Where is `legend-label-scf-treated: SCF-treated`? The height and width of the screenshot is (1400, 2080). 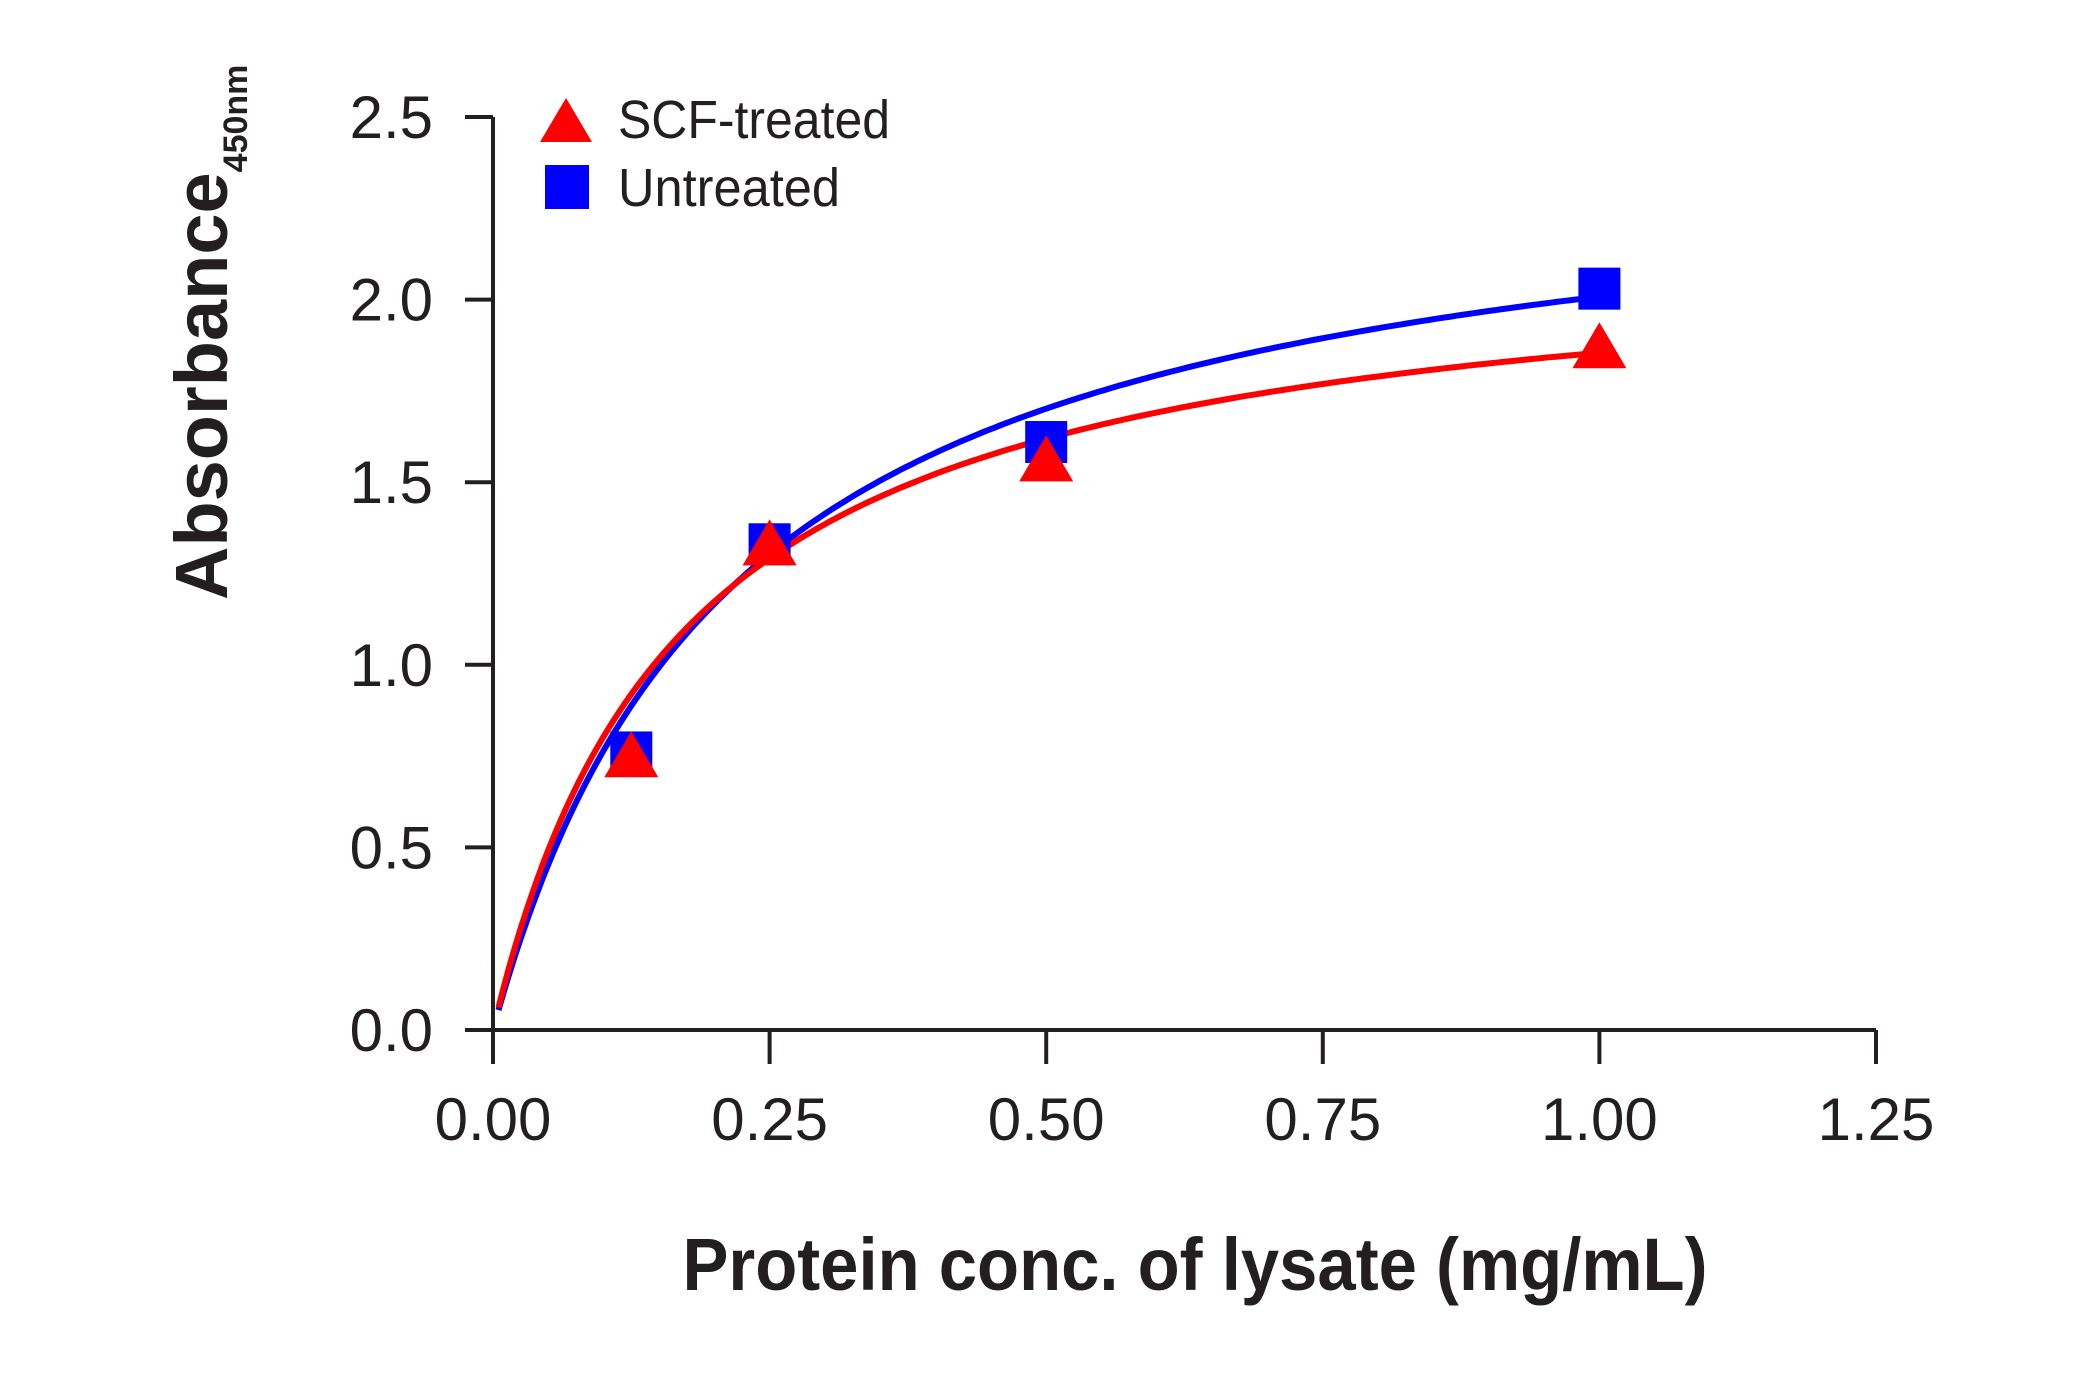 legend-label-scf-treated: SCF-treated is located at coordinates (754, 120).